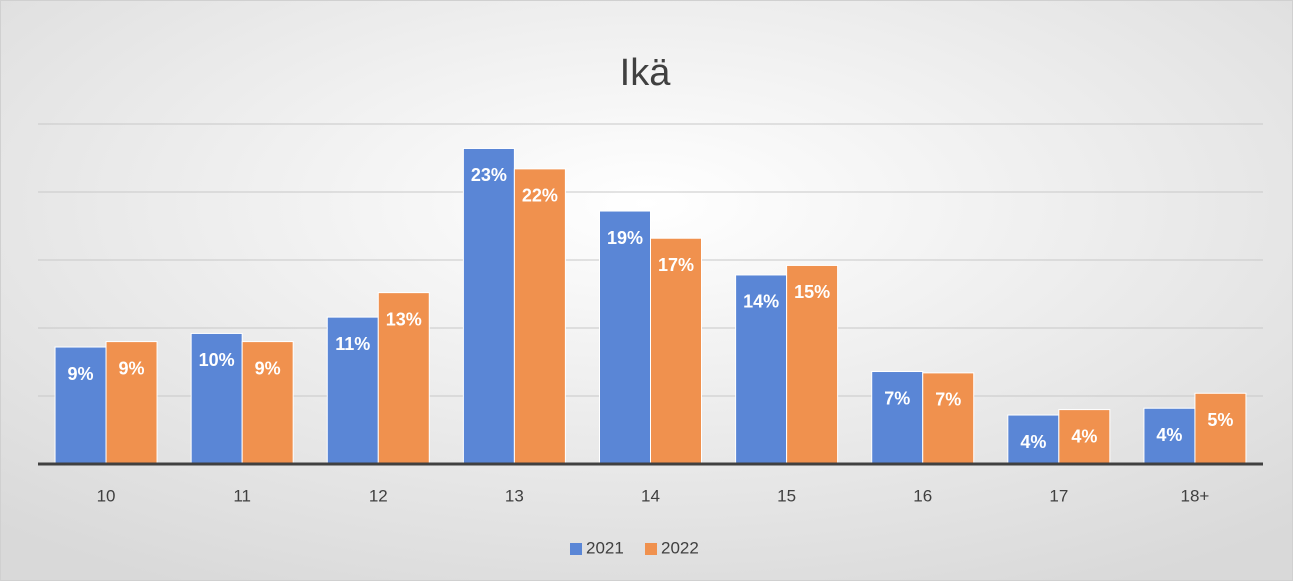 The width and height of the screenshot is (1293, 581). Describe the element at coordinates (1058, 495) in the screenshot. I see `x-tick-label: 17` at that location.